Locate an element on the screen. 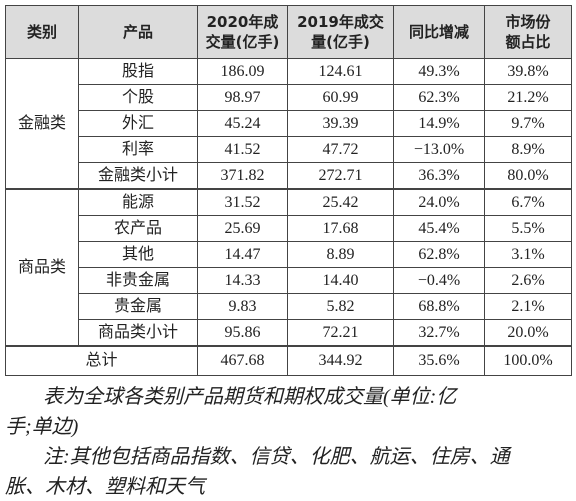 The width and height of the screenshot is (576, 501). cell: 124.61 is located at coordinates (340, 71).